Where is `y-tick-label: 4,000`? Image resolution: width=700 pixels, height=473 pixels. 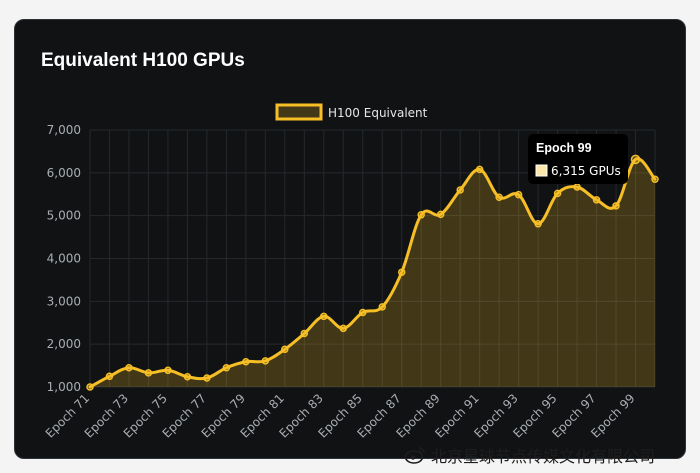
y-tick-label: 4,000 is located at coordinates (64, 259).